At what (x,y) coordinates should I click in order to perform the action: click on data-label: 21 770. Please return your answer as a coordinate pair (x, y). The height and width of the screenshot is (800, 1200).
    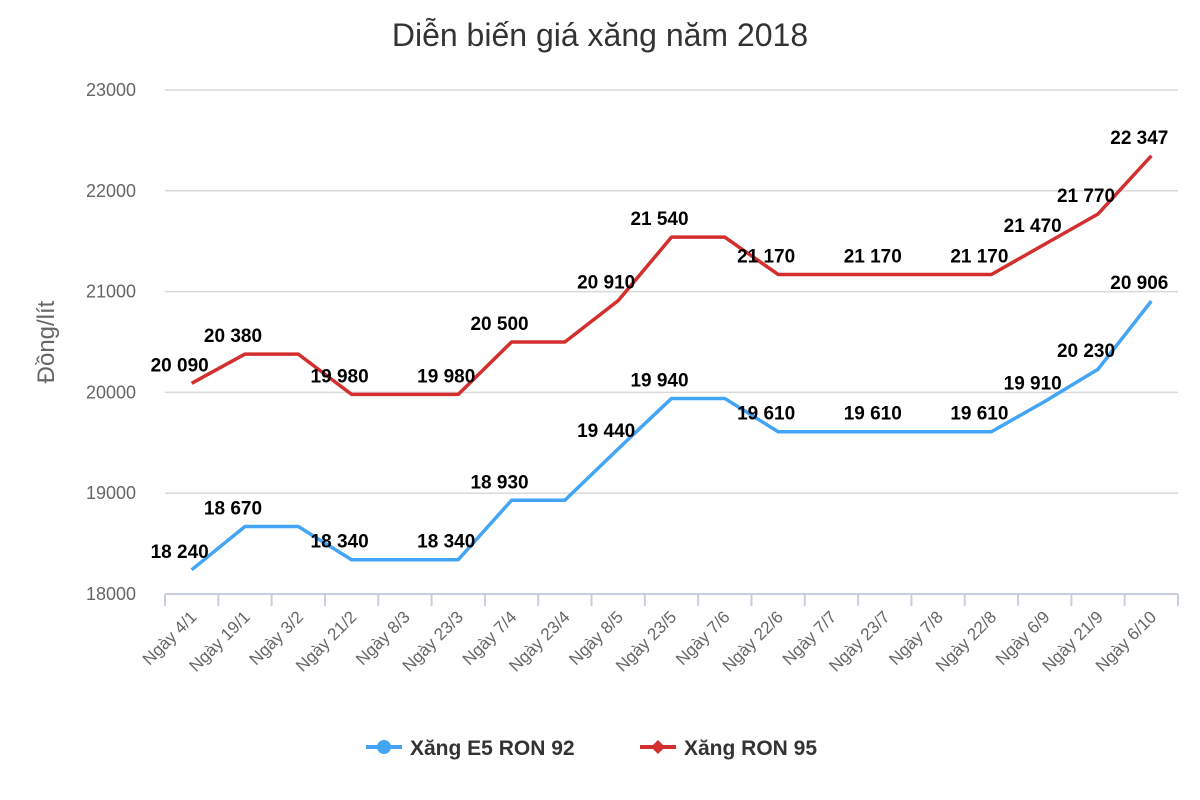
    Looking at the image, I should click on (1086, 196).